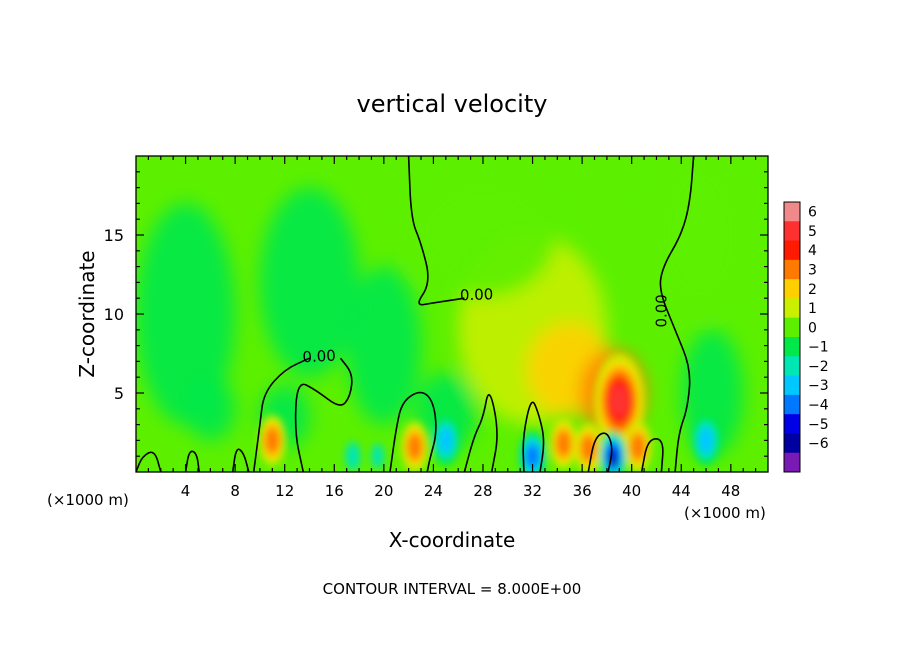 Image resolution: width=904 pixels, height=658 pixels. What do you see at coordinates (730, 491) in the screenshot?
I see `x-tick-label: 48` at bounding box center [730, 491].